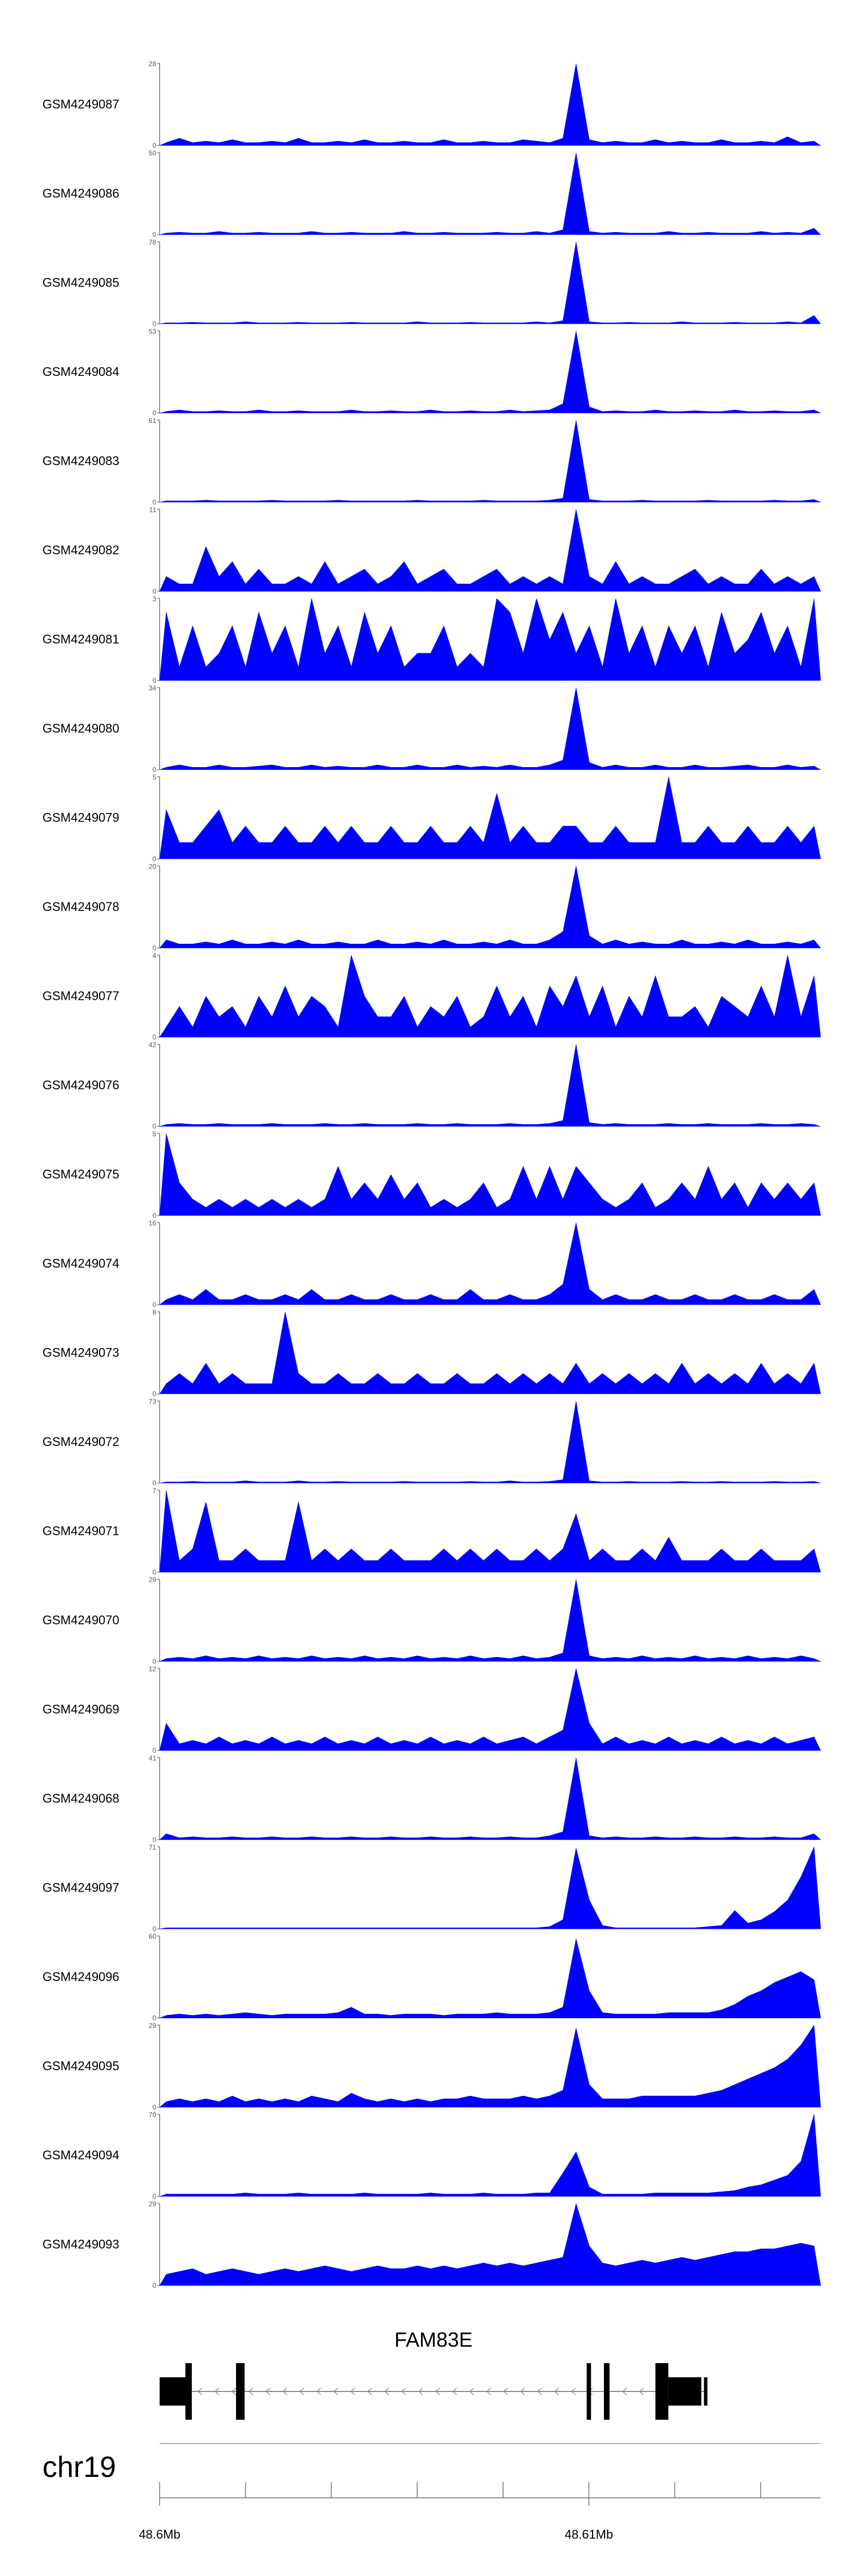  What do you see at coordinates (433, 2374) in the screenshot?
I see `gene-model-track: FAM83E` at bounding box center [433, 2374].